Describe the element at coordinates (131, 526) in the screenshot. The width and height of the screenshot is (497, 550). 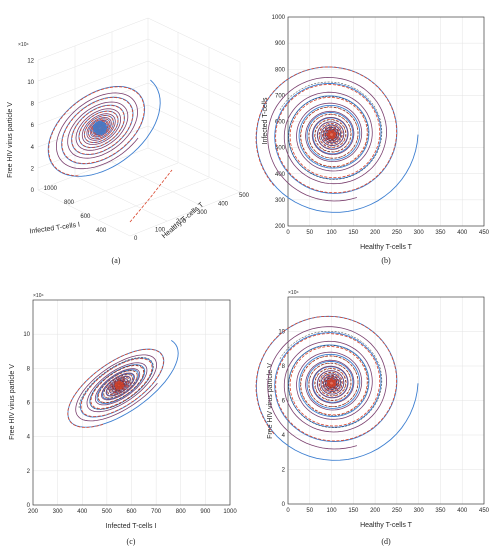
I see `panel-c-x-label: Infected T-cells I` at that location.